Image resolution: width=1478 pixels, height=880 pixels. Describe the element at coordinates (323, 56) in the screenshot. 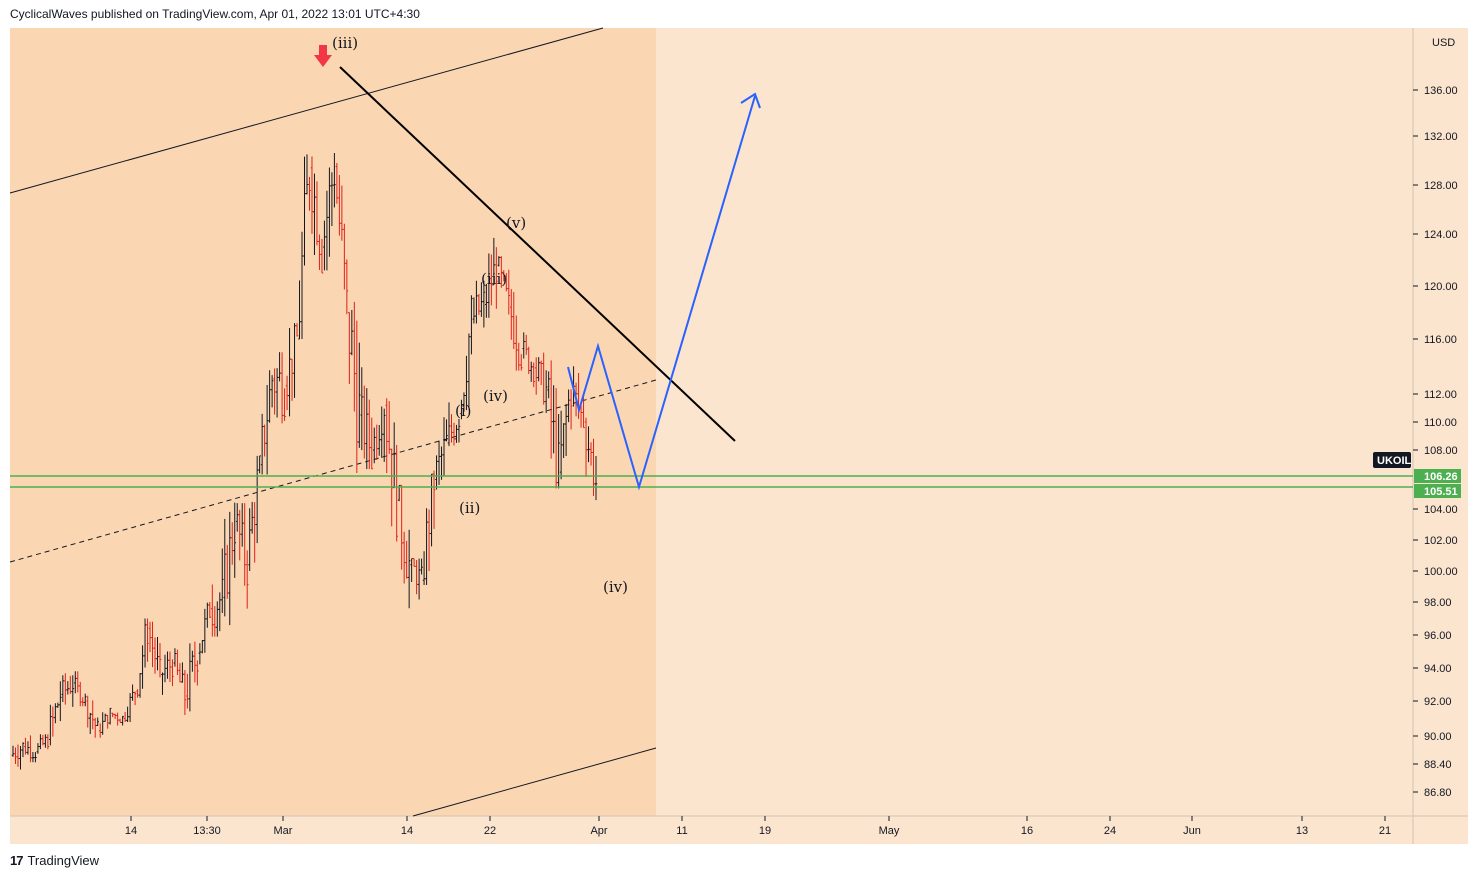

I see `down-arrow-icon` at that location.